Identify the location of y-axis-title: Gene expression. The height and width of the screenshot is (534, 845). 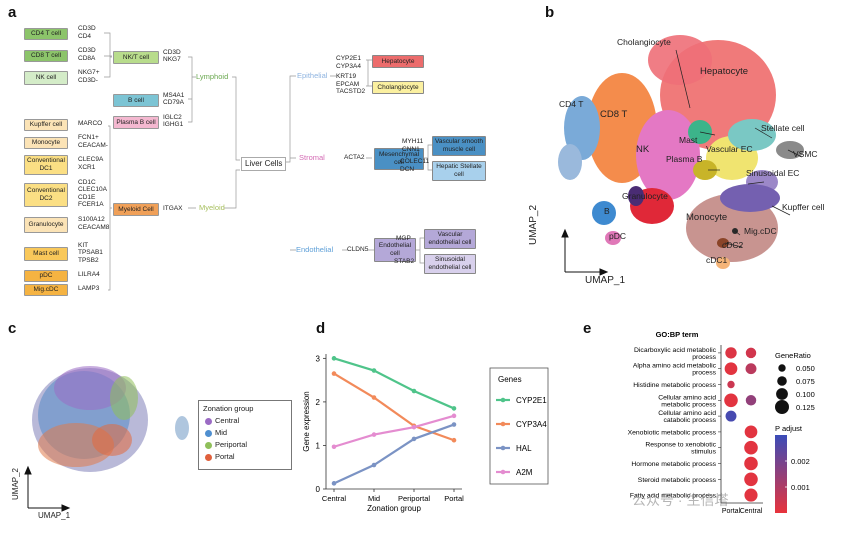
(306, 421).